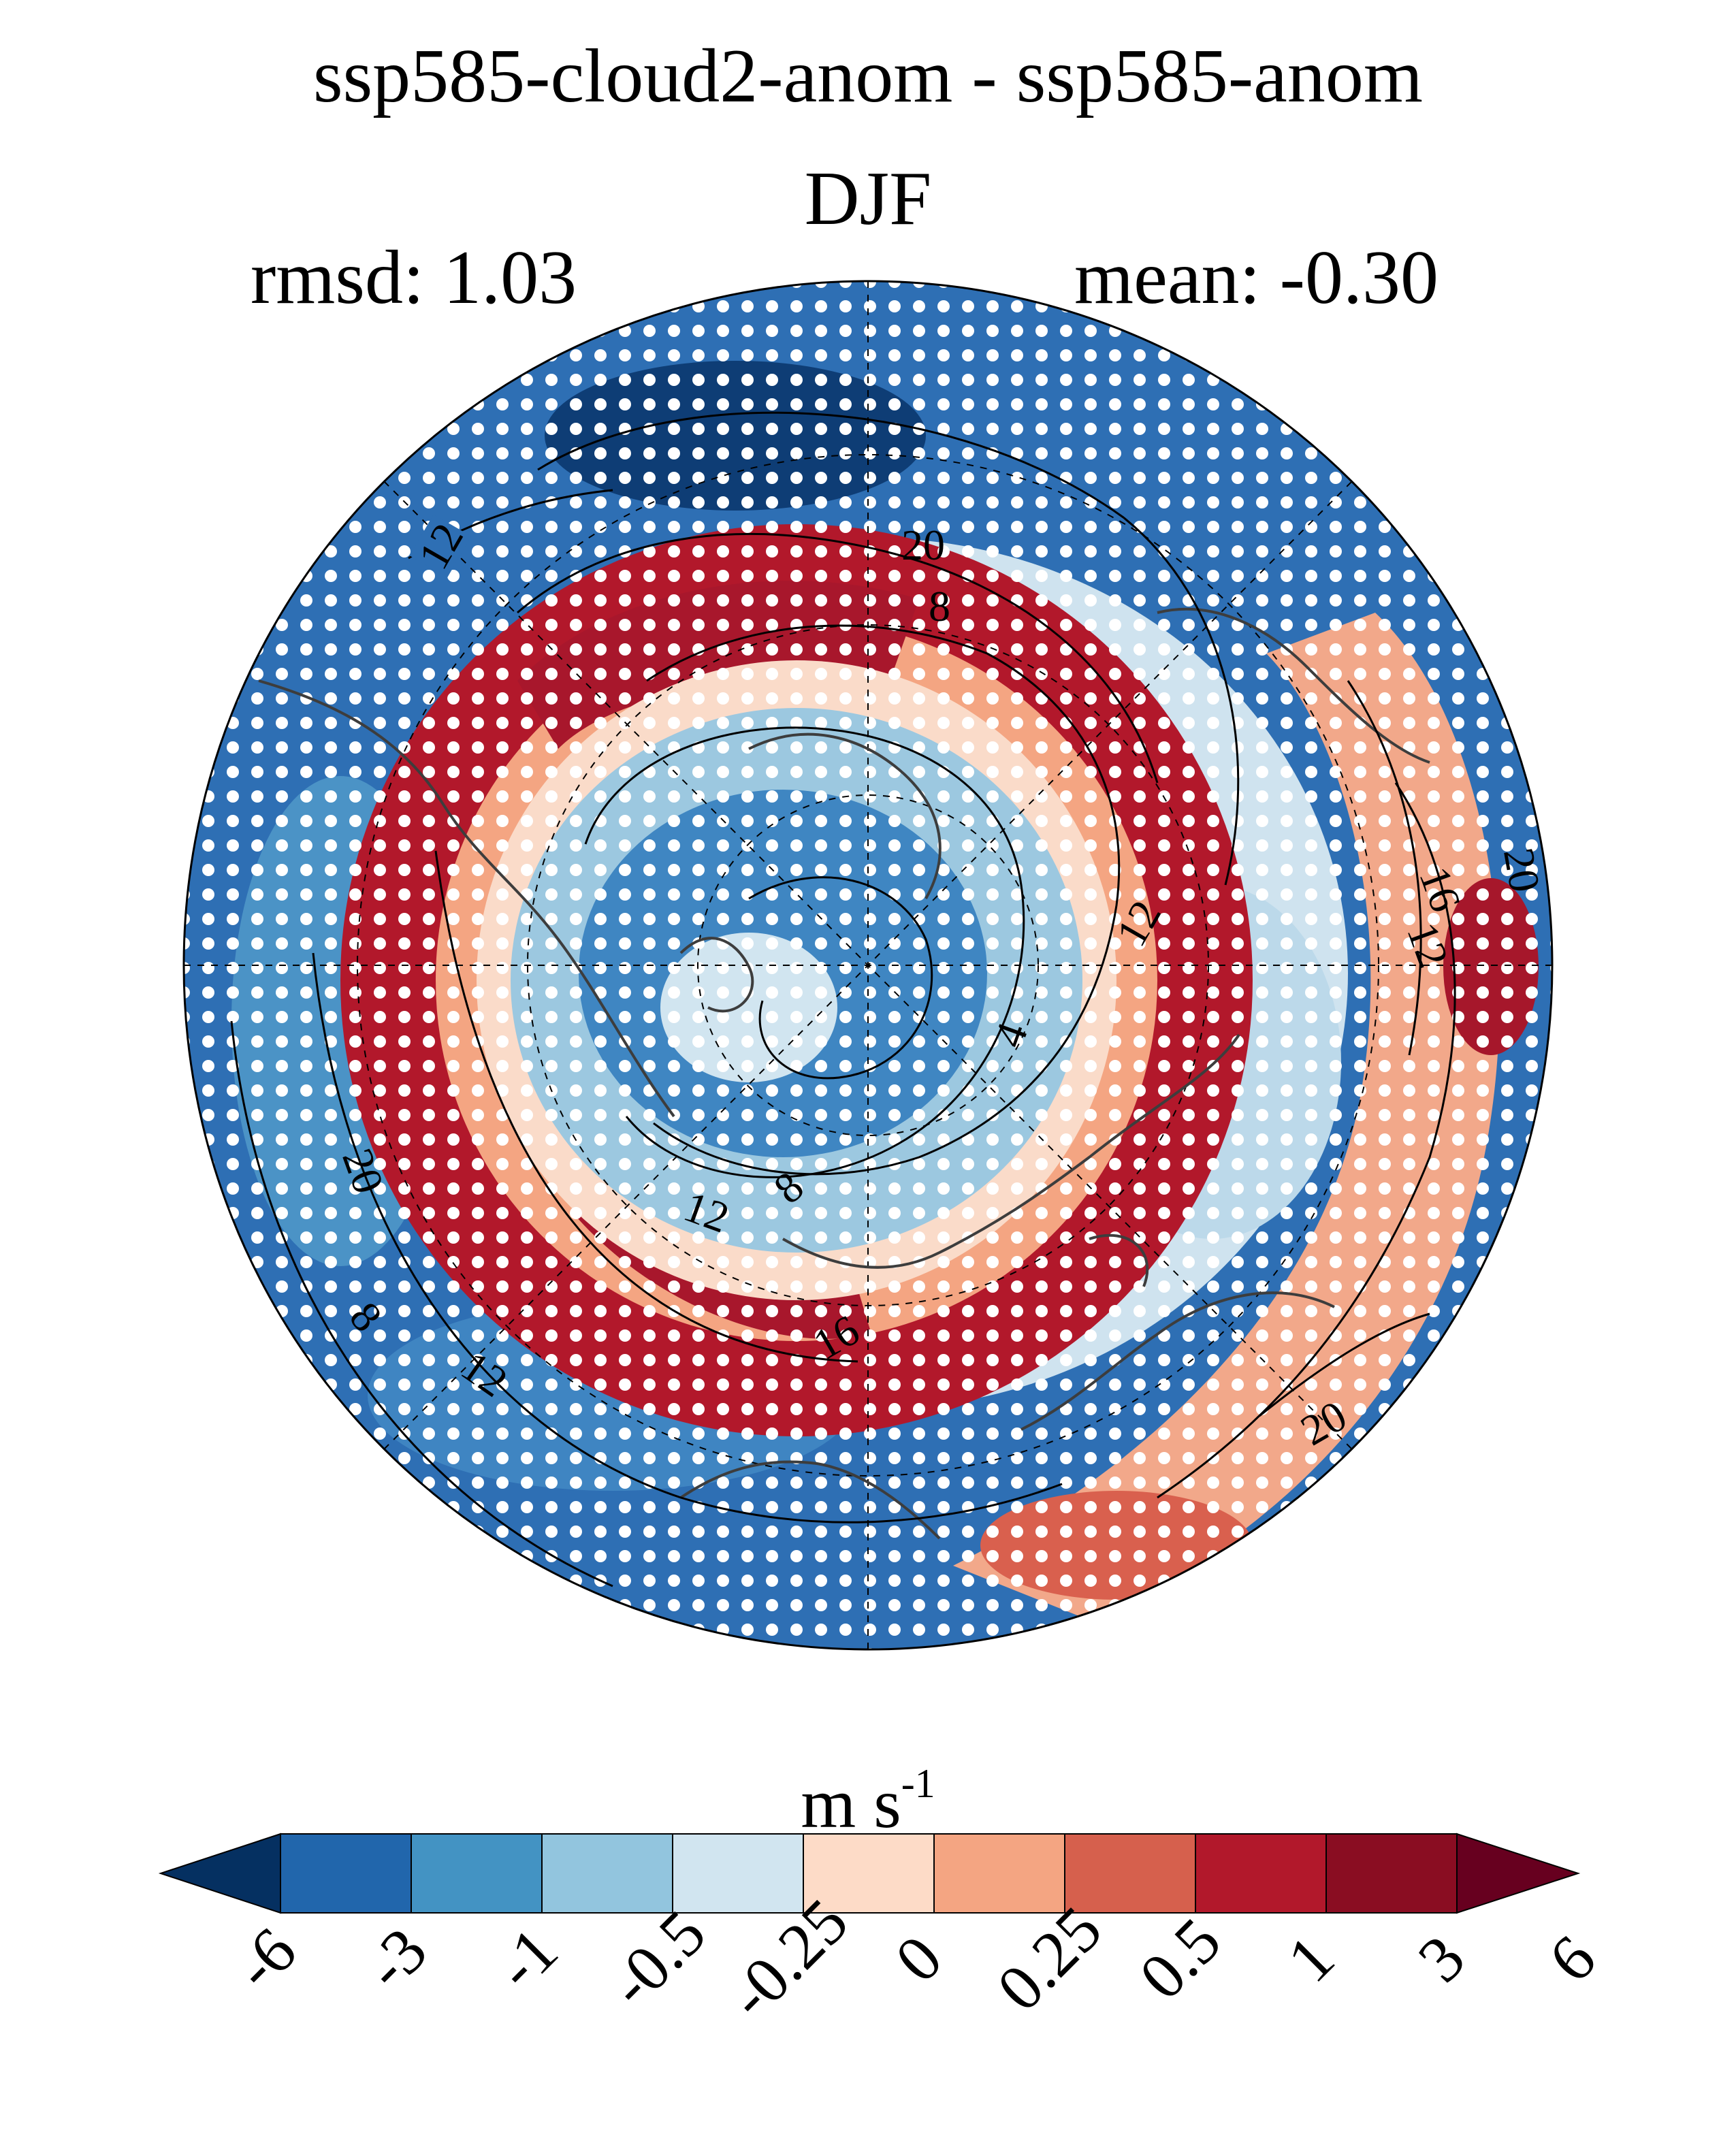 The image size is (1736, 2130). Describe the element at coordinates (851, 1803) in the screenshot. I see `units-base: m s` at that location.